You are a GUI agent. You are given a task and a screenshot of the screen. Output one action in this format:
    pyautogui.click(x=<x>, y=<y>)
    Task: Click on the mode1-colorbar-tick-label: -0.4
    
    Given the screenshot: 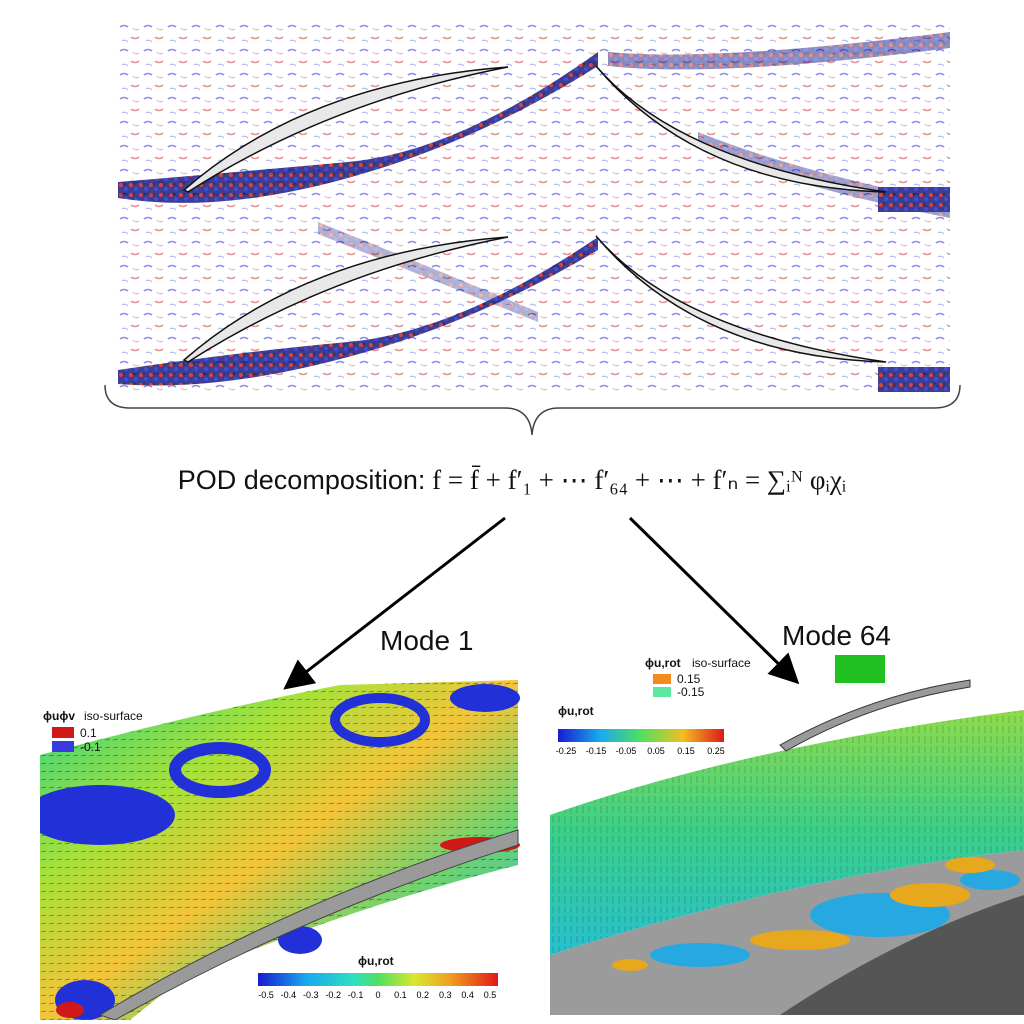 What is the action you would take?
    pyautogui.click(x=289, y=995)
    